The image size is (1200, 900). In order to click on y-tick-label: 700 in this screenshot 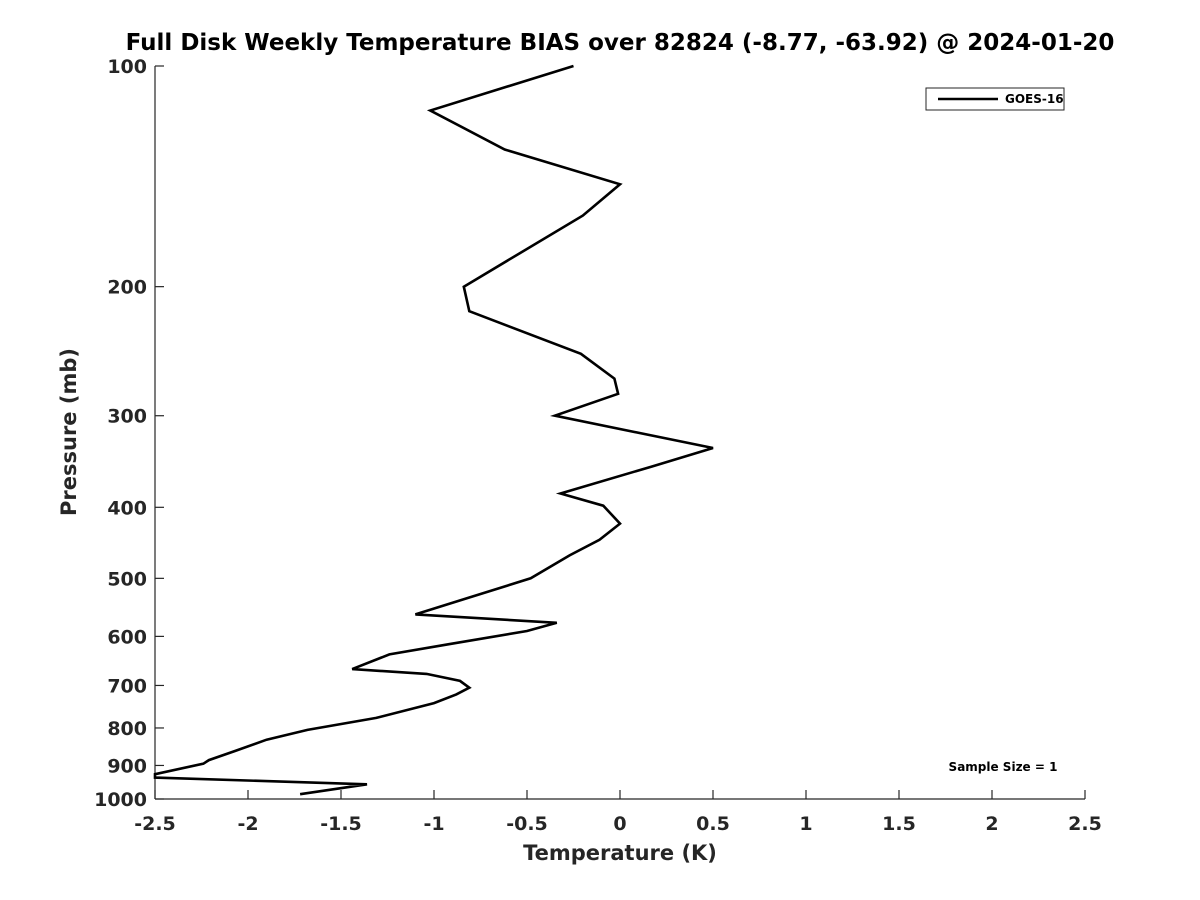, I will do `click(127, 686)`.